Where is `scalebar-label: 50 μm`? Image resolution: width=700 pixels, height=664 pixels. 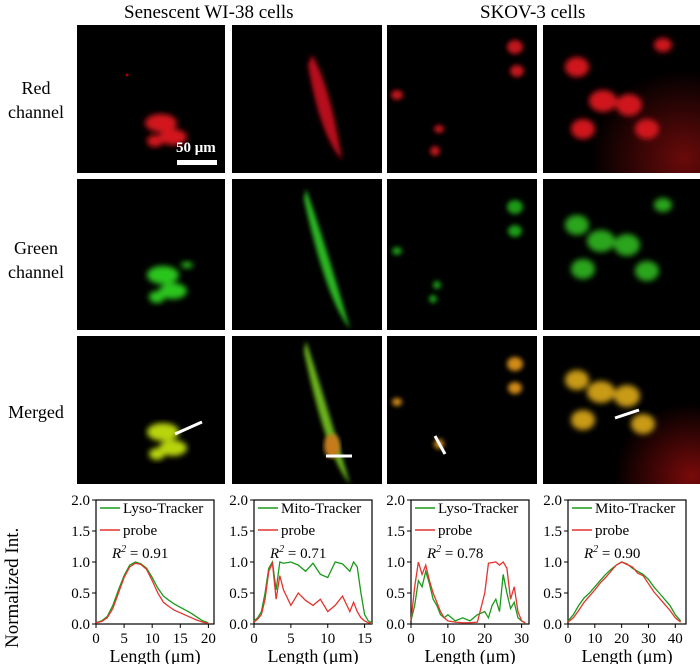
scalebar-label: 50 μm is located at coordinates (196, 148).